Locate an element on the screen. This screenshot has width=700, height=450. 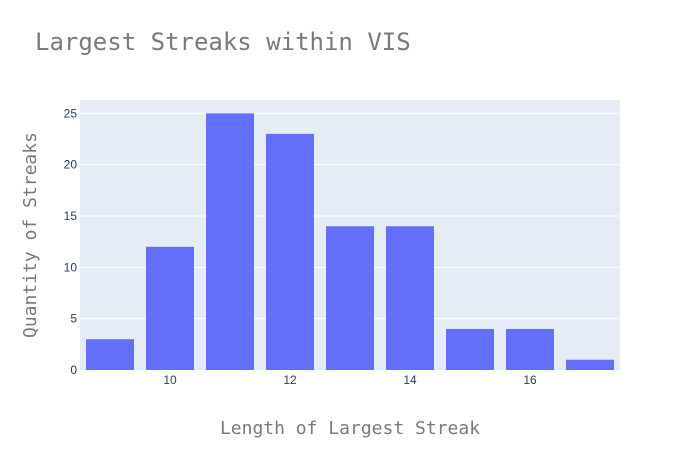
chart-title: Largest Streaks within VIS is located at coordinates (223, 42).